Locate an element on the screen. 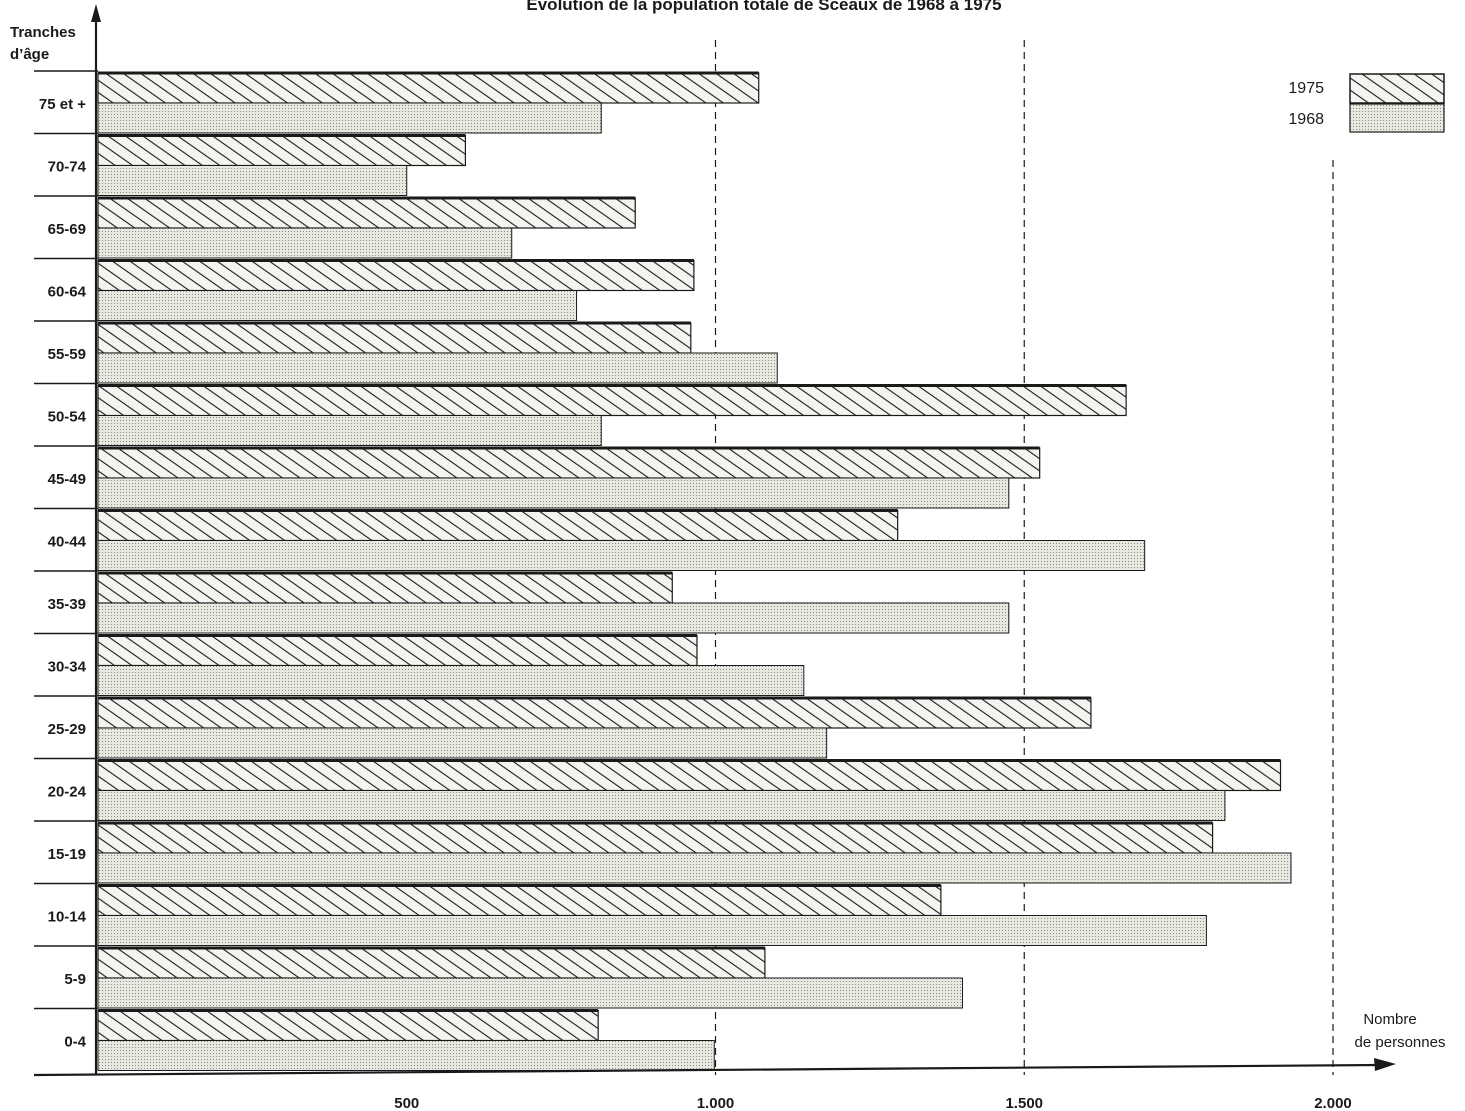  category-label-1: 70-74 is located at coordinates (67, 167).